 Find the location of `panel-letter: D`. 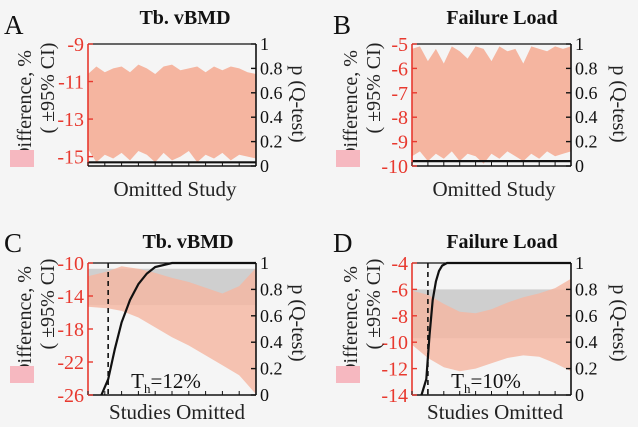

panel-letter: D is located at coordinates (343, 243).